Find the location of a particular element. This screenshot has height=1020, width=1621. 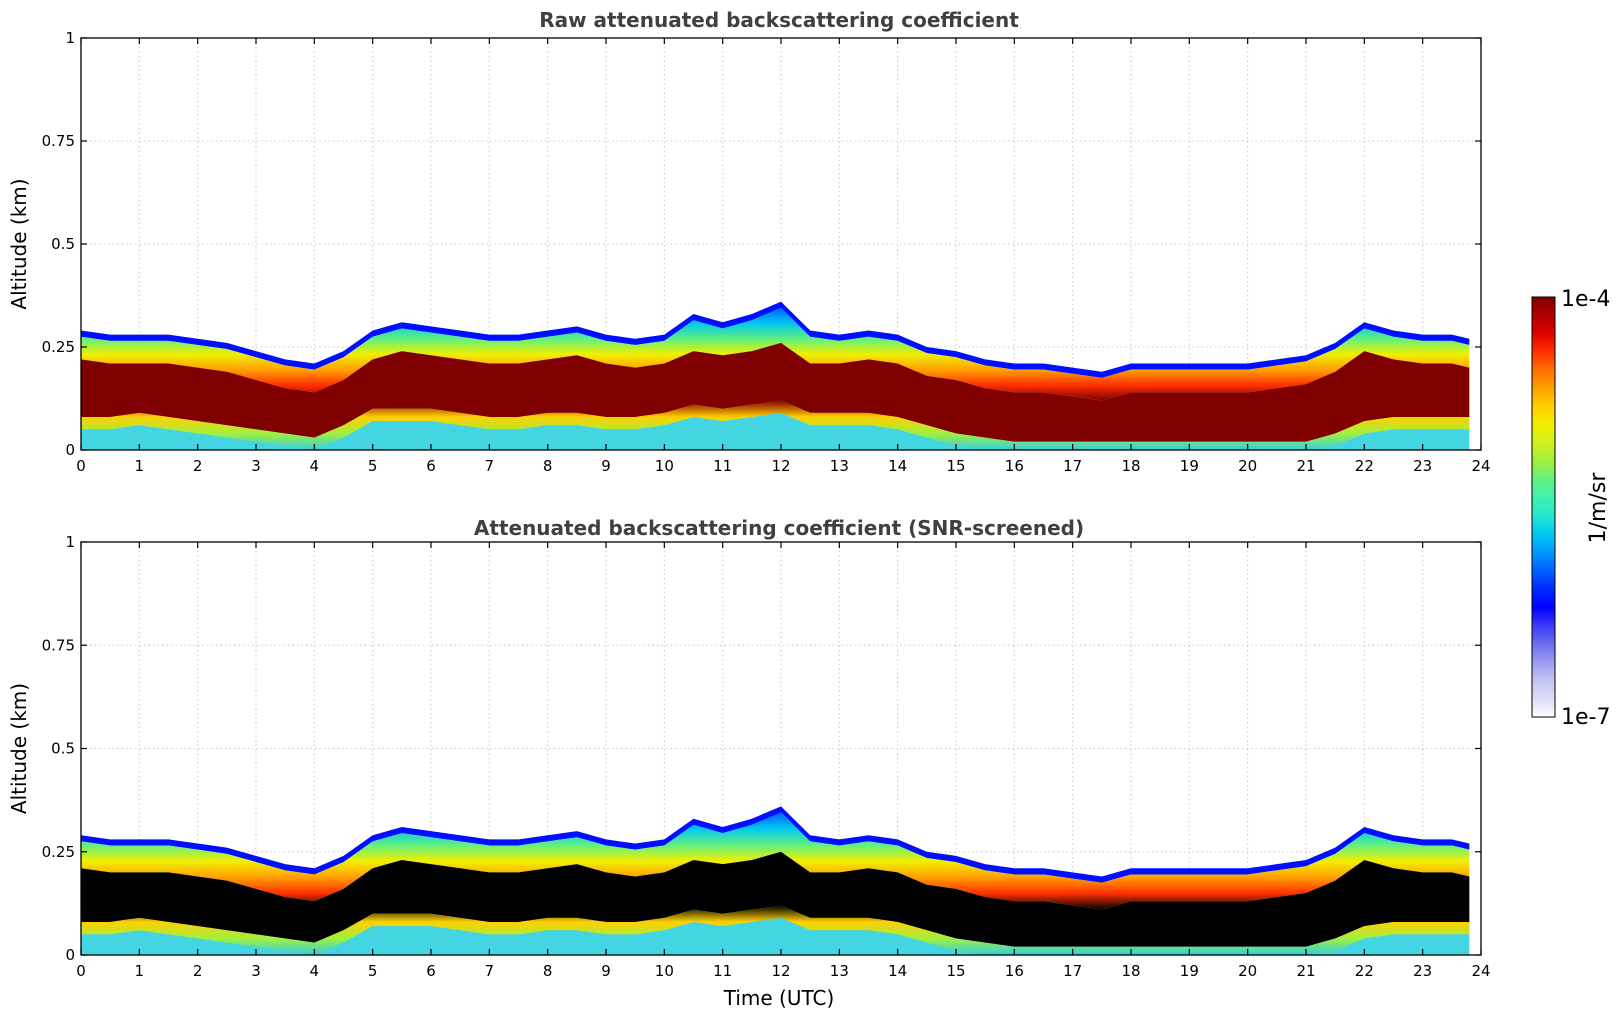

colorbar: 1e-4 1e-7 1/m/sr is located at coordinates (1571, 508).